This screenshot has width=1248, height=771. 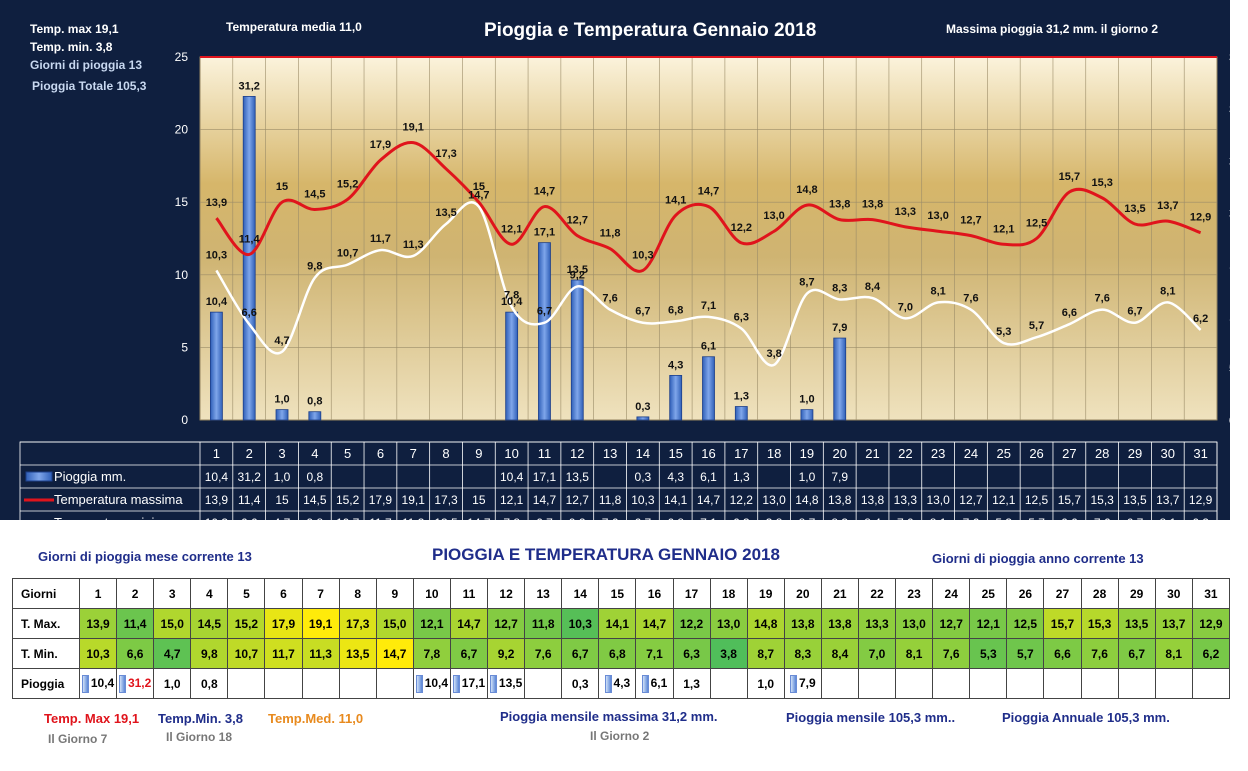 I want to click on right-axis-tick: 20, so click(x=1229, y=214).